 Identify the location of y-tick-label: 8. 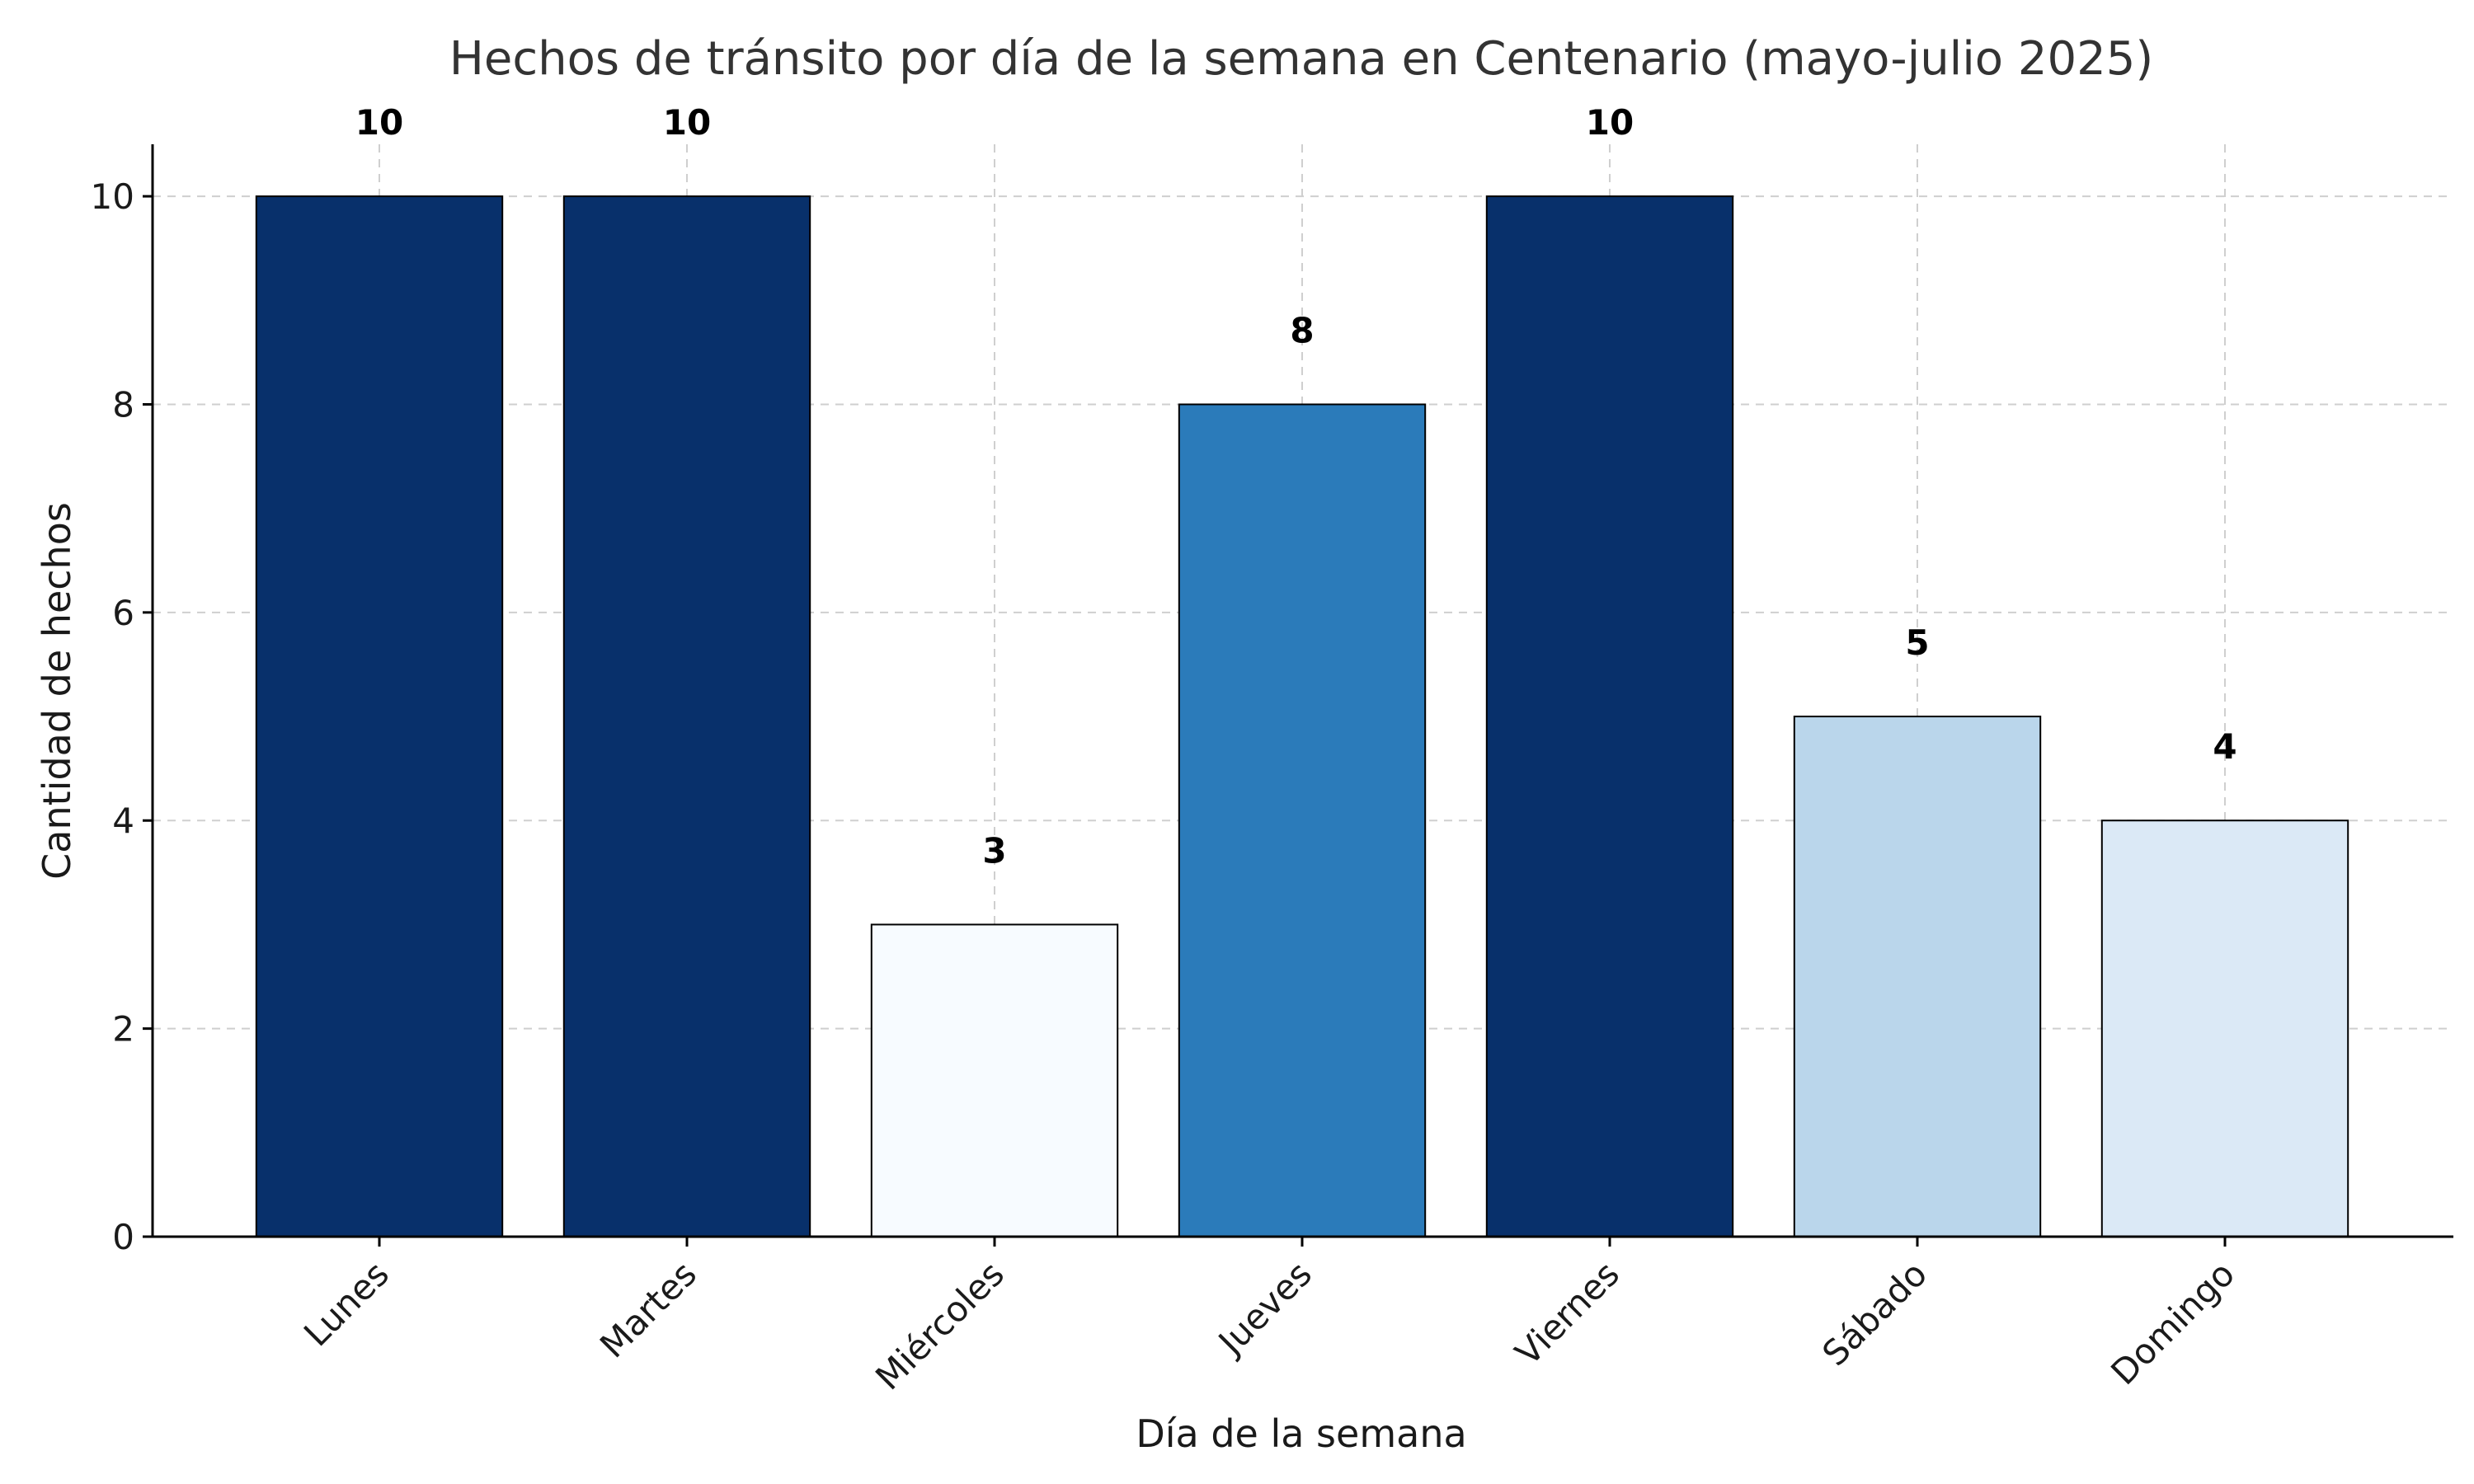
(123, 404).